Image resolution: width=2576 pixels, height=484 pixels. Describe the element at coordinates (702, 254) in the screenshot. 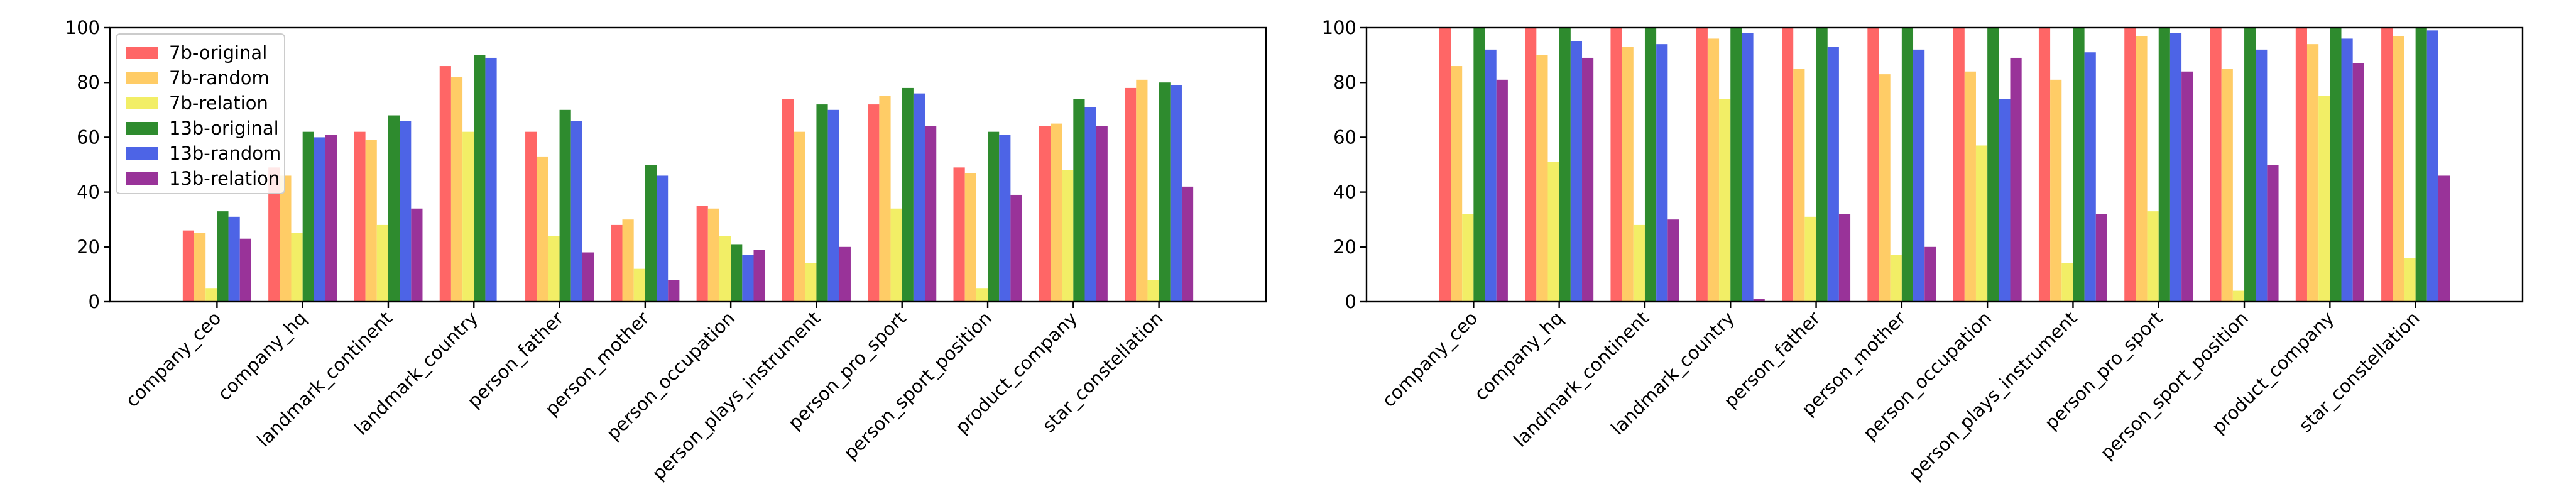

I see `bar-7b-original-person_occupation` at that location.